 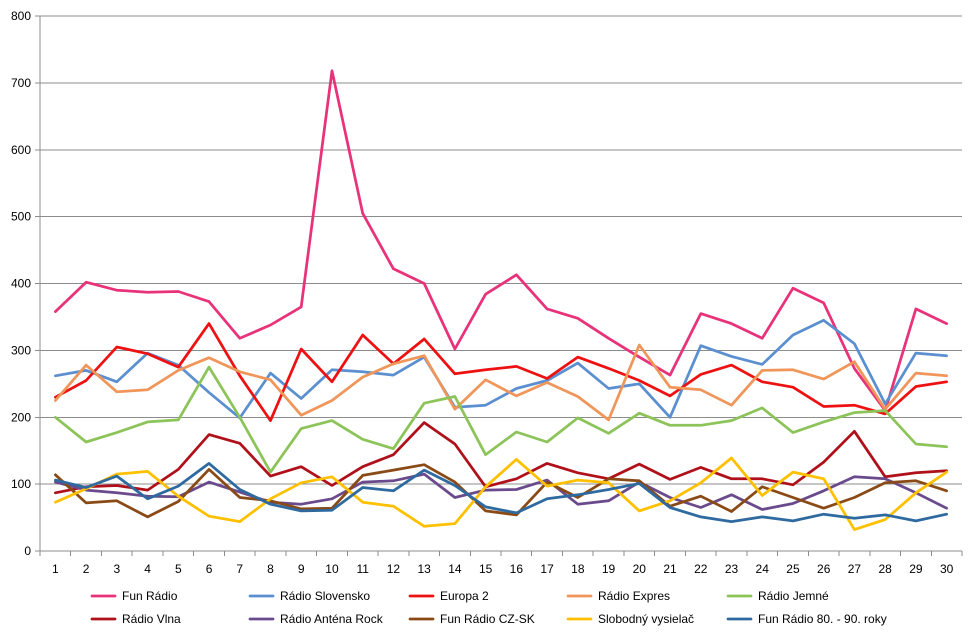 What do you see at coordinates (239, 569) in the screenshot?
I see `x-tick-label: 7` at bounding box center [239, 569].